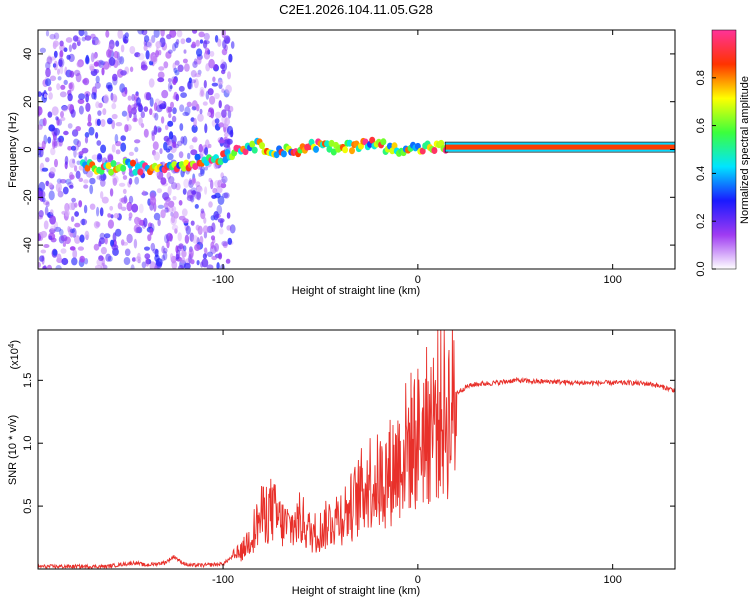  I want to click on colorbar-tick-label: 0.6, so click(701, 125).